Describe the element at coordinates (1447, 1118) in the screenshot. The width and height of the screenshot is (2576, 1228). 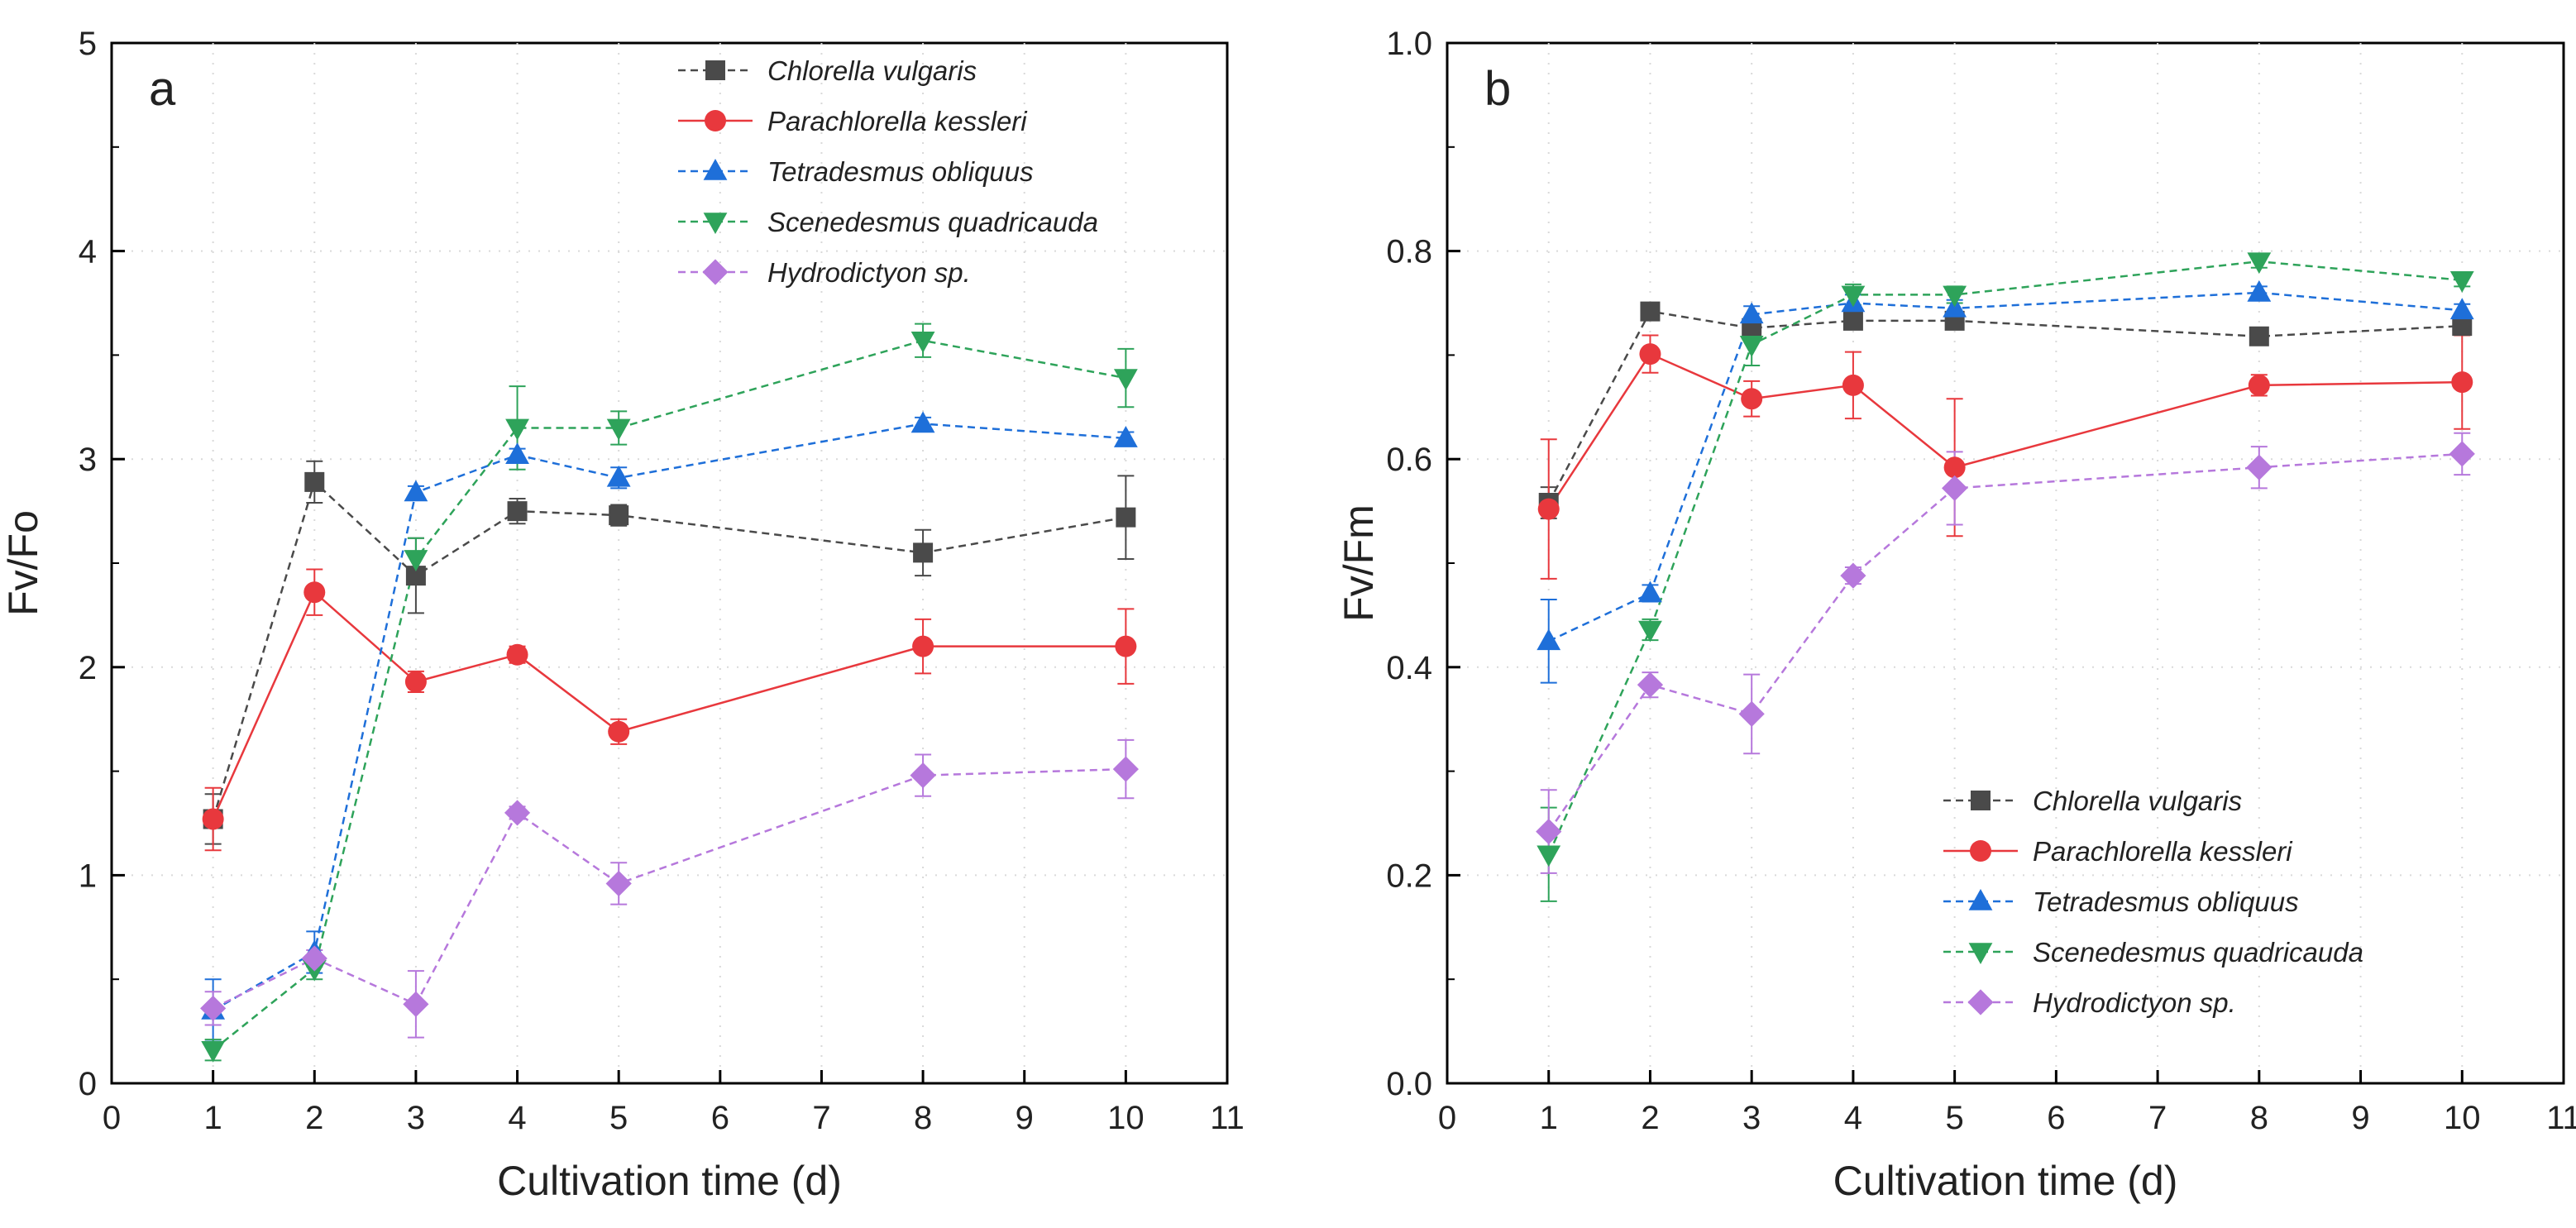
I see `x-tick-label: 0` at that location.